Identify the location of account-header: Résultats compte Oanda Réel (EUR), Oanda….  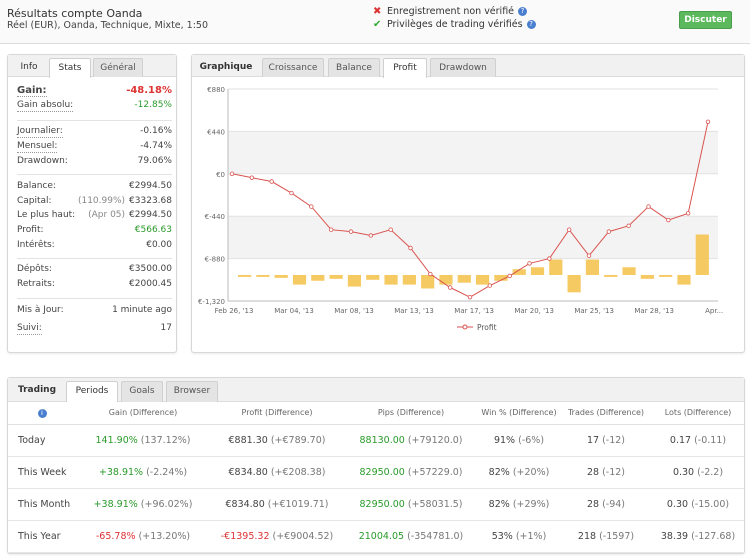
(375, 22).